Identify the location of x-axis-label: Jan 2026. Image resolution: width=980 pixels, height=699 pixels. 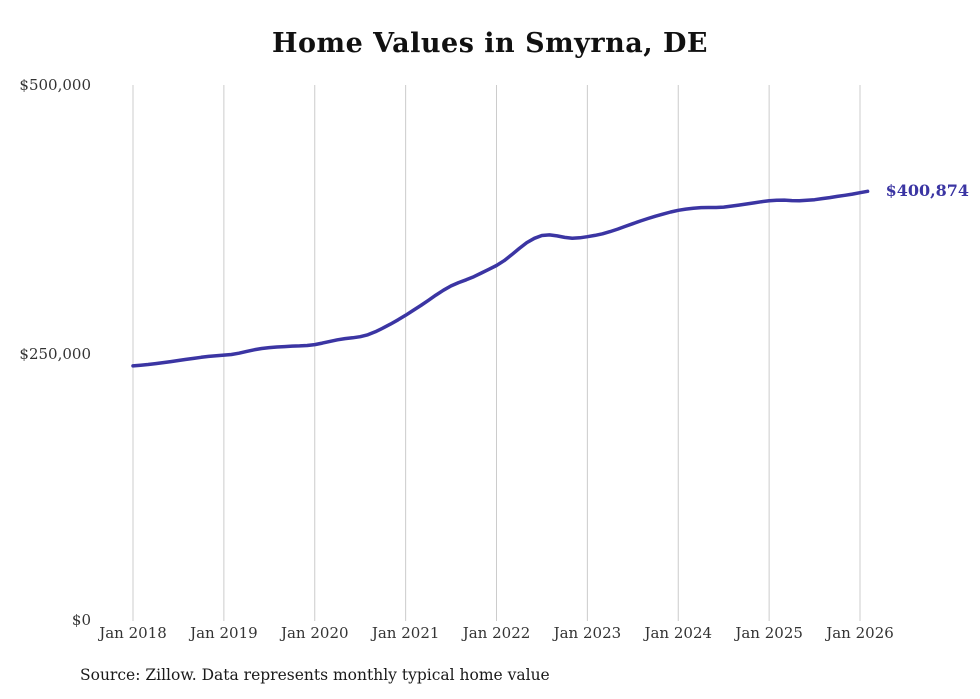
(860, 633).